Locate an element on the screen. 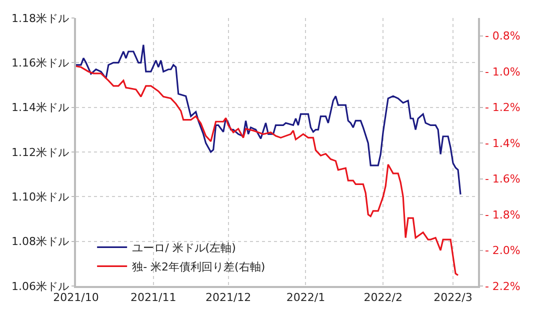 This screenshot has width=540, height=320. y2-tick-label: - 1.8% is located at coordinates (502, 215).